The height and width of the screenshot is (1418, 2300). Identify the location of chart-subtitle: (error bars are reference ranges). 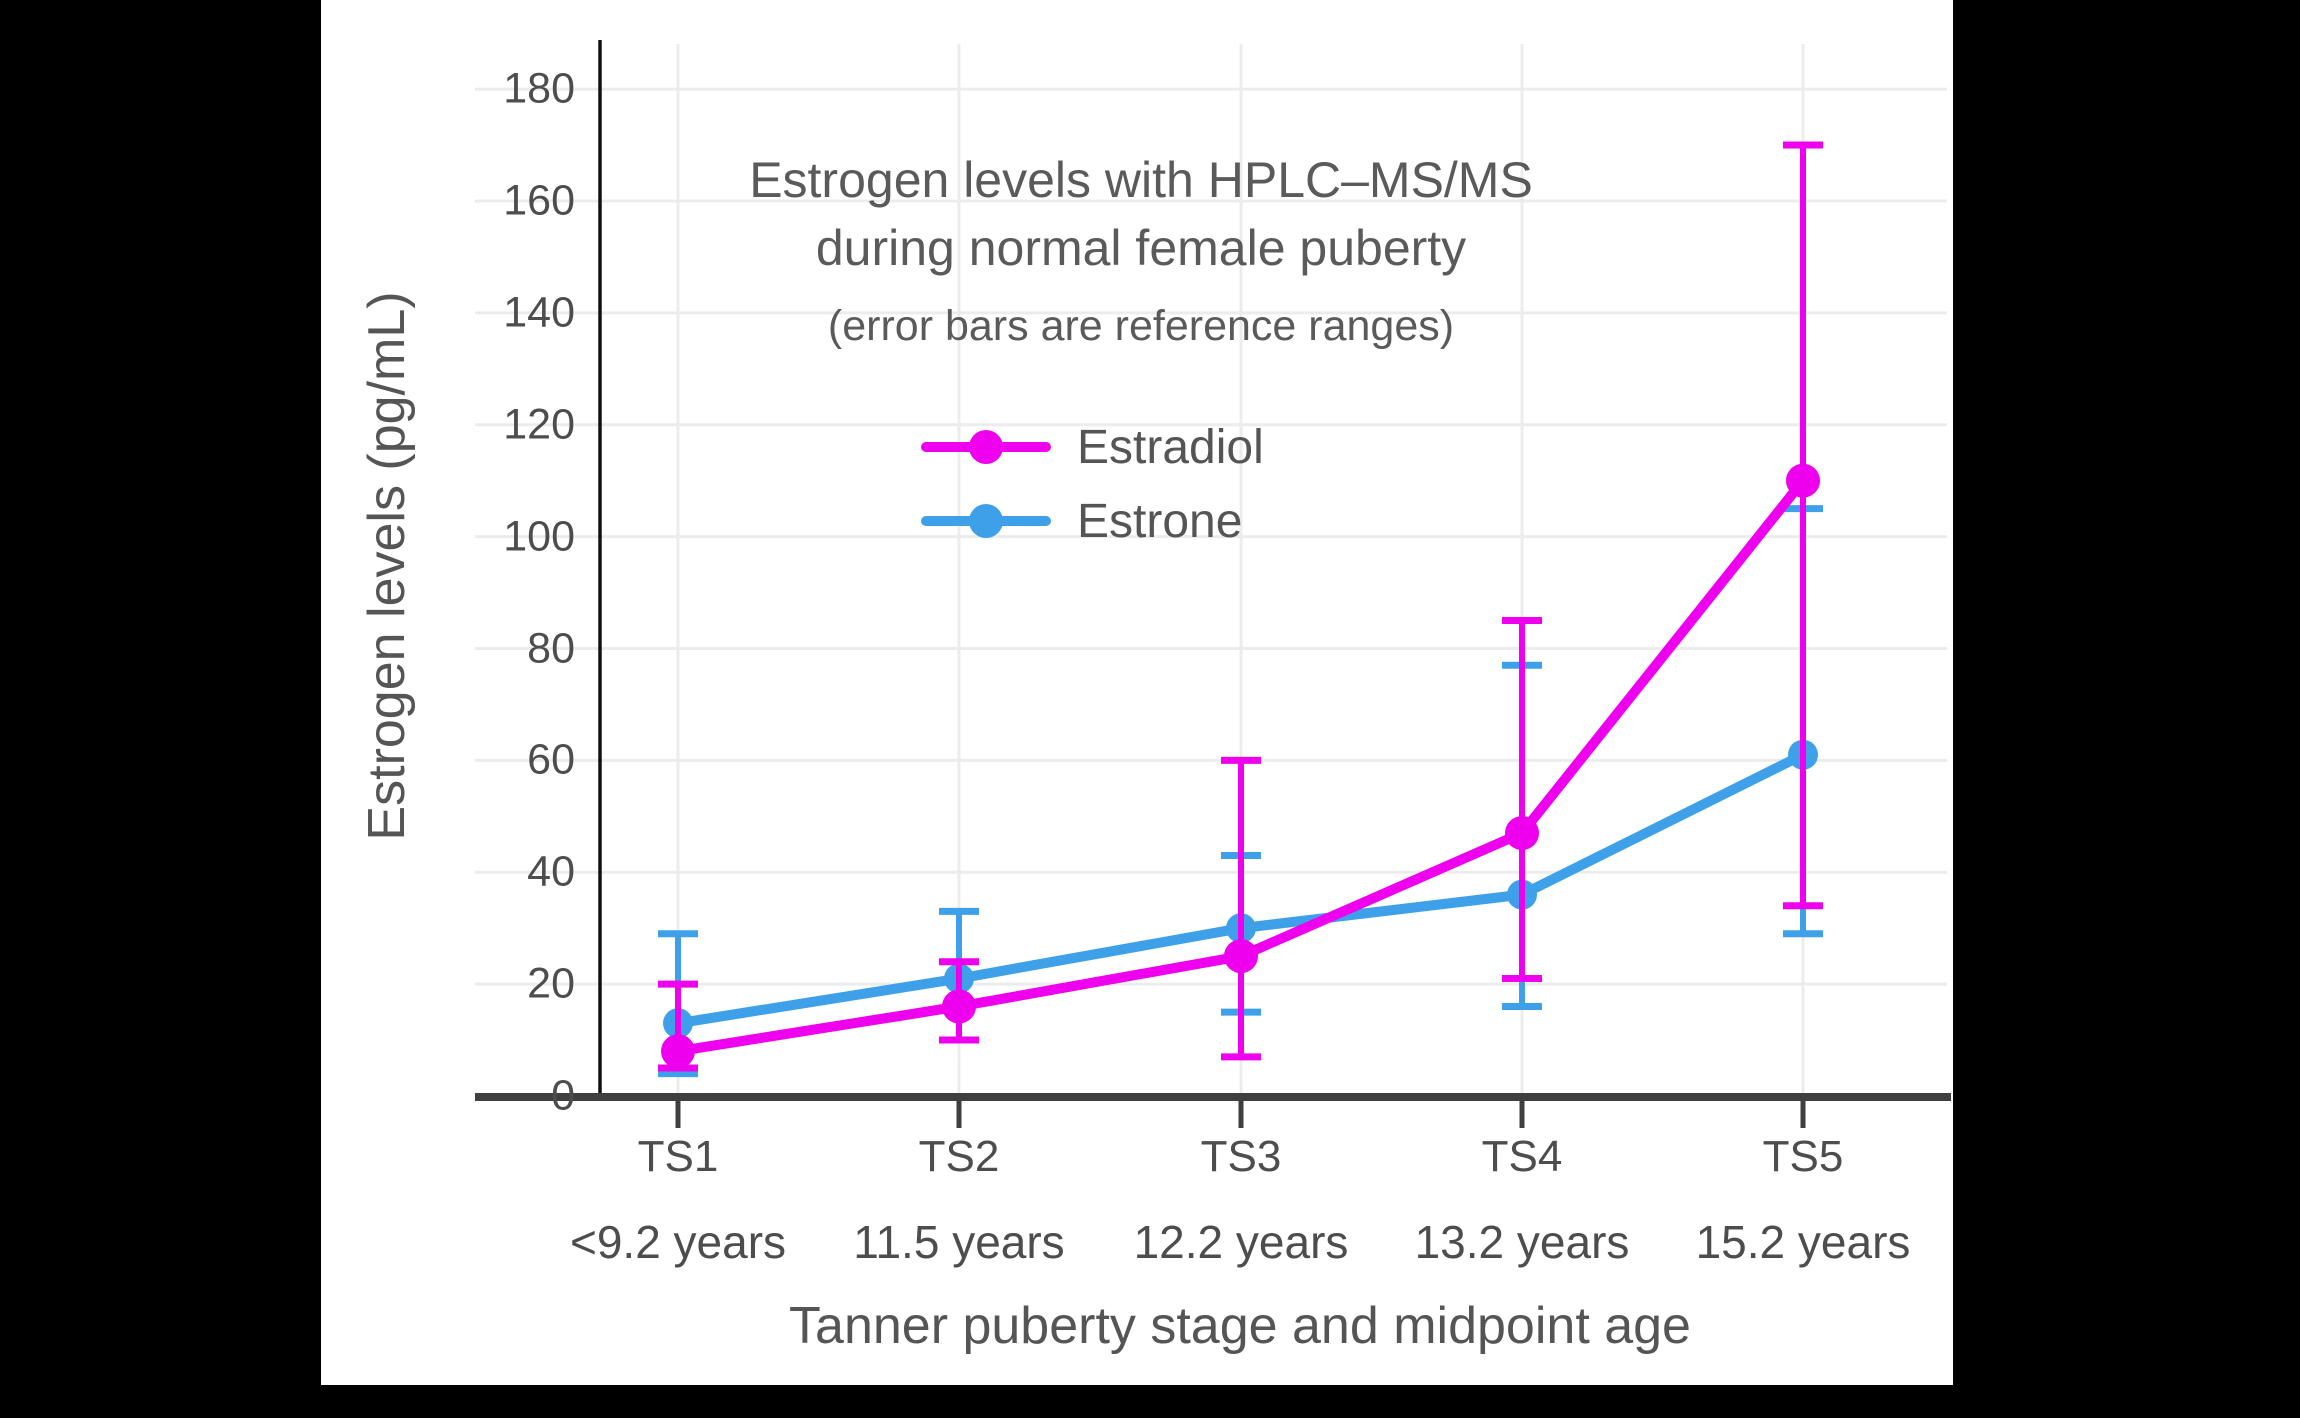
(1141, 326).